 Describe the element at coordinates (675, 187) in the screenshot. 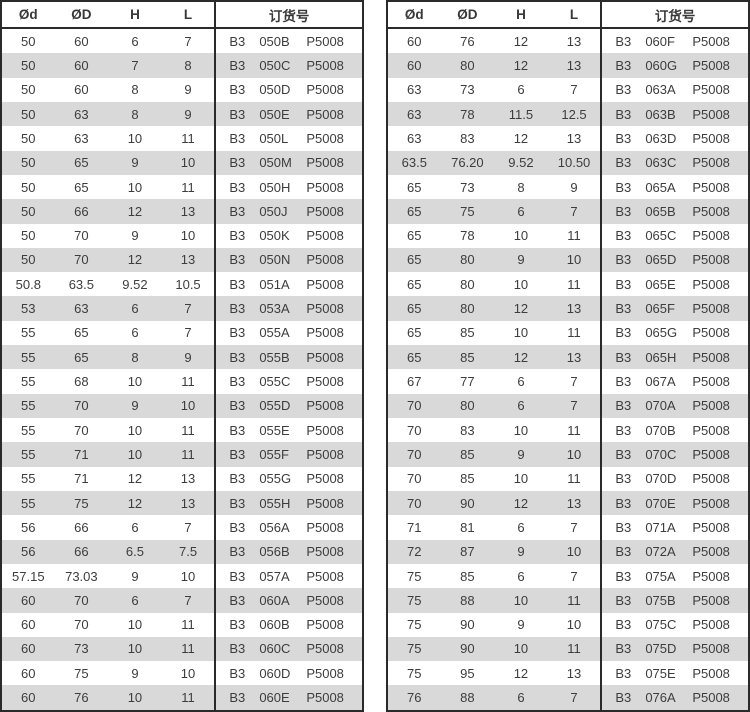

I see `order-number: B3 065A P5008` at that location.